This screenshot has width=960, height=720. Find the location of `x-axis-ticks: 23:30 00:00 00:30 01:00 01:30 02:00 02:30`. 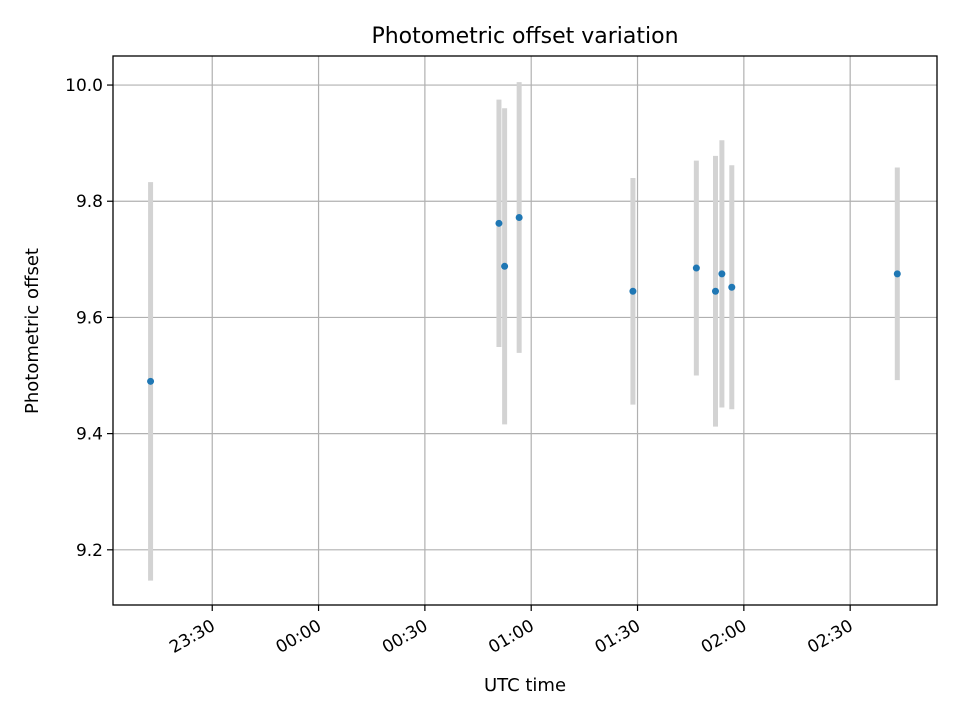

x-axis-ticks: 23:30 00:00 00:30 01:00 01:30 02:00 02:30 is located at coordinates (511, 631).